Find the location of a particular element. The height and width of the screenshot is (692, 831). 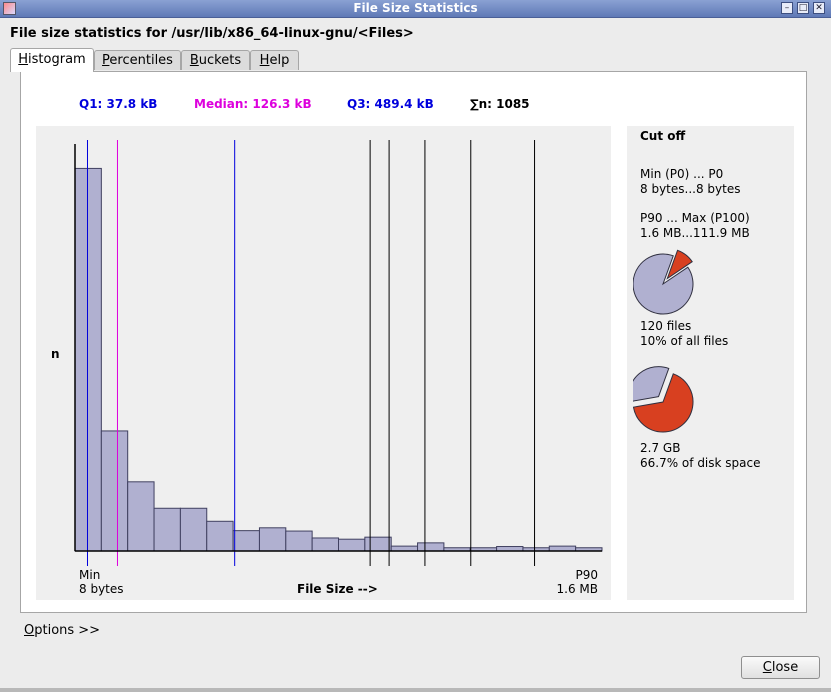

files-pie-chart is located at coordinates (663, 282).